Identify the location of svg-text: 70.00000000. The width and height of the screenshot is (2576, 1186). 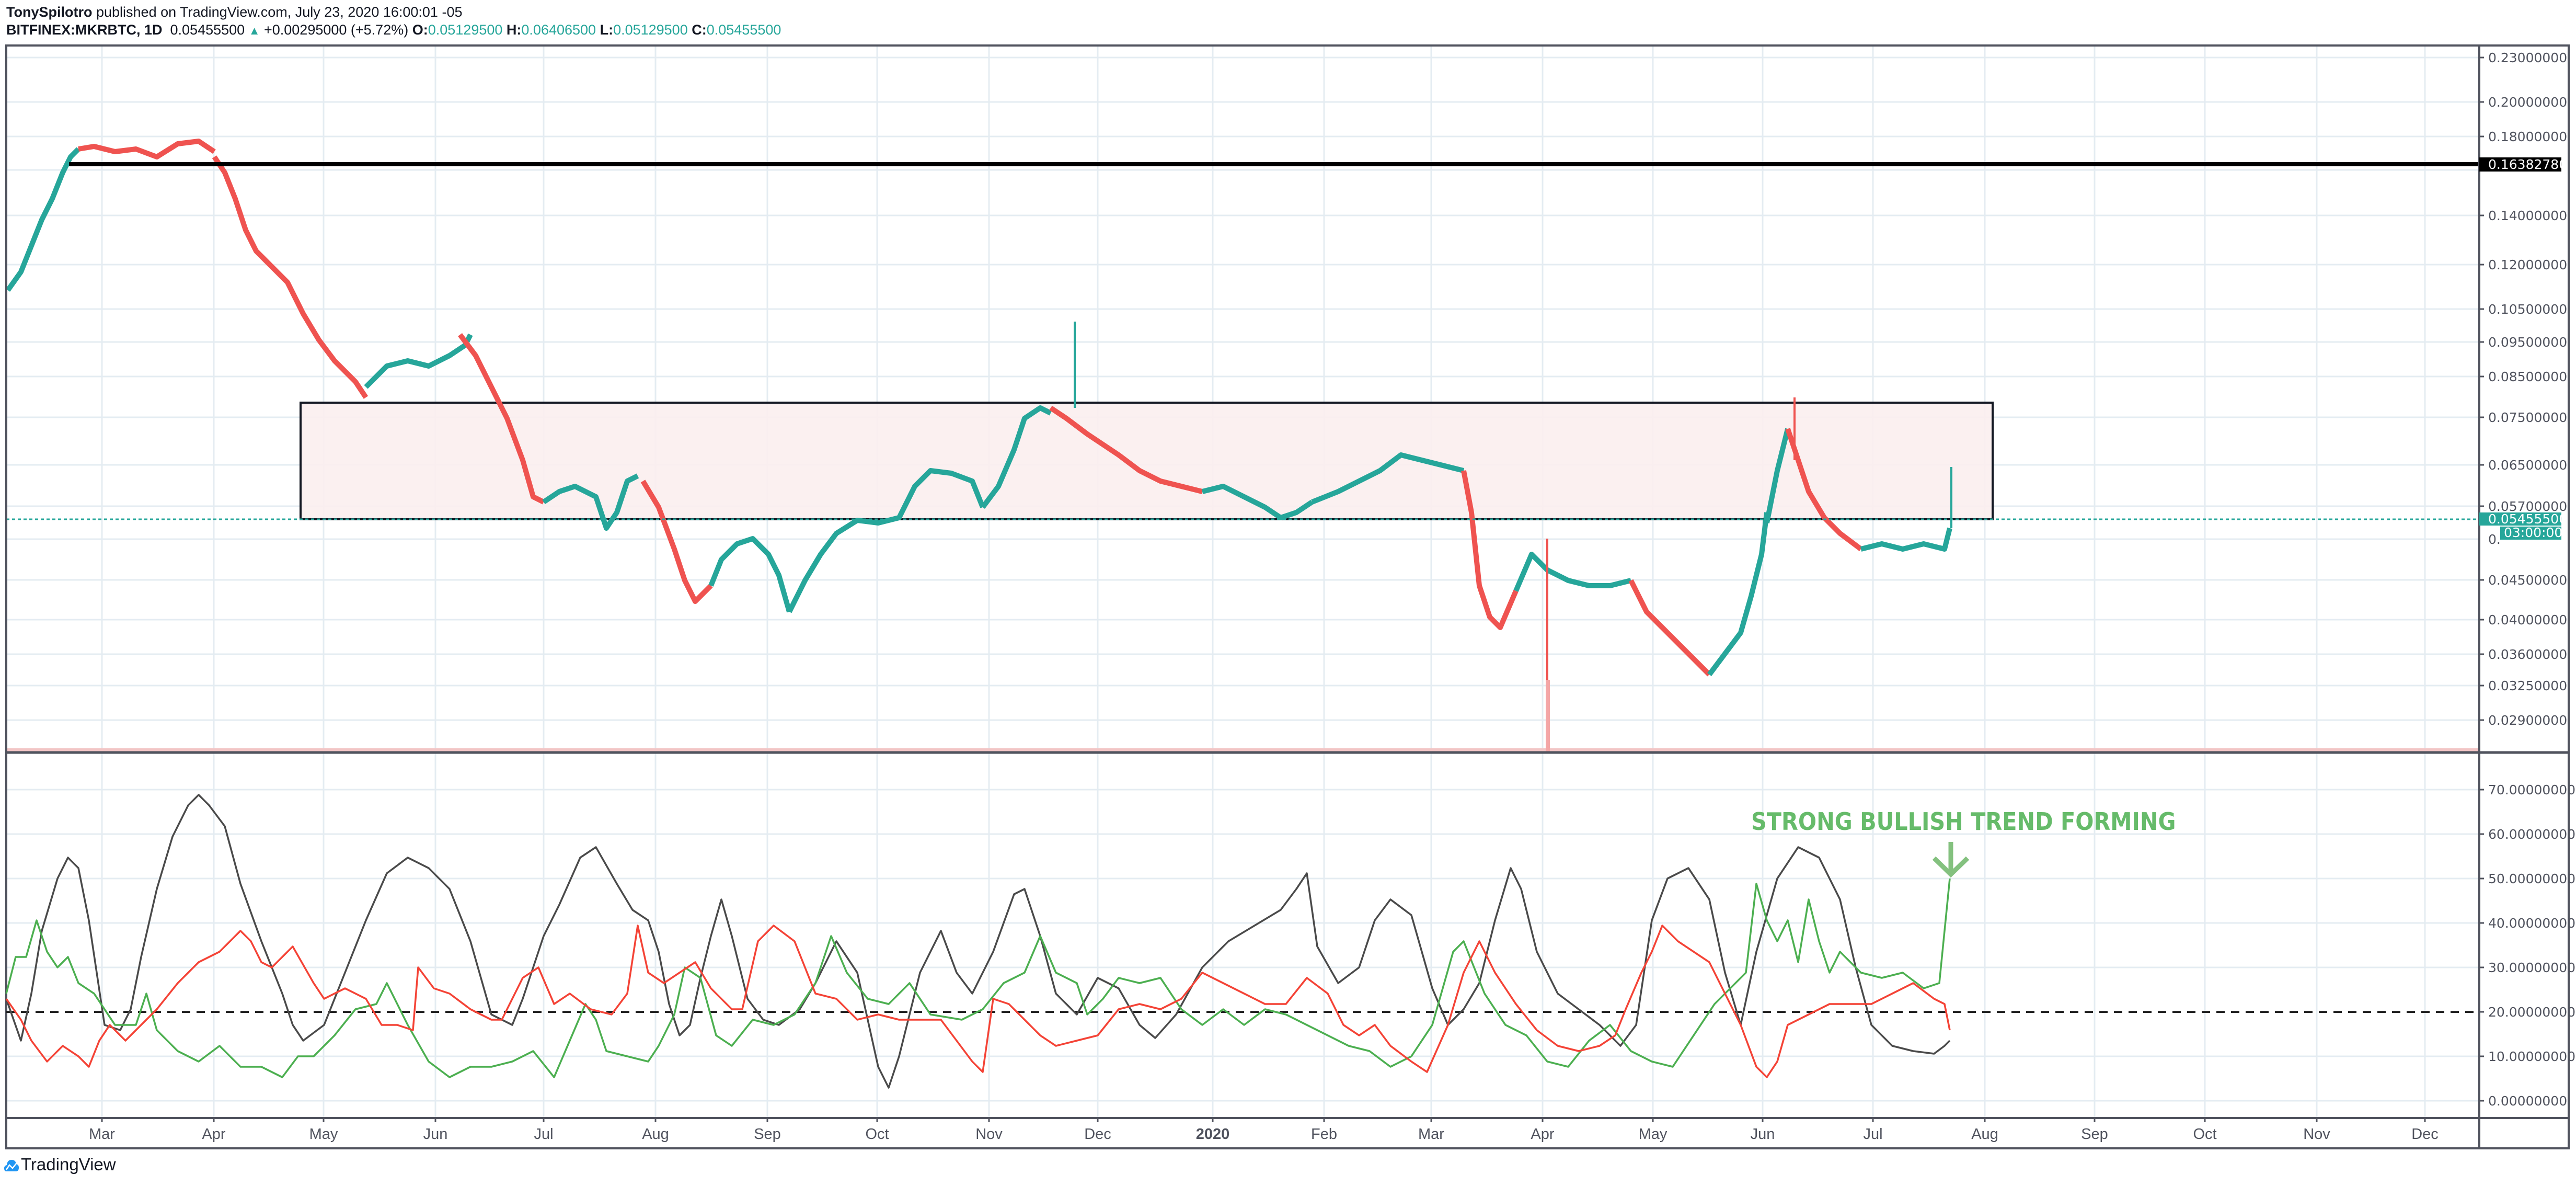
(2531, 789).